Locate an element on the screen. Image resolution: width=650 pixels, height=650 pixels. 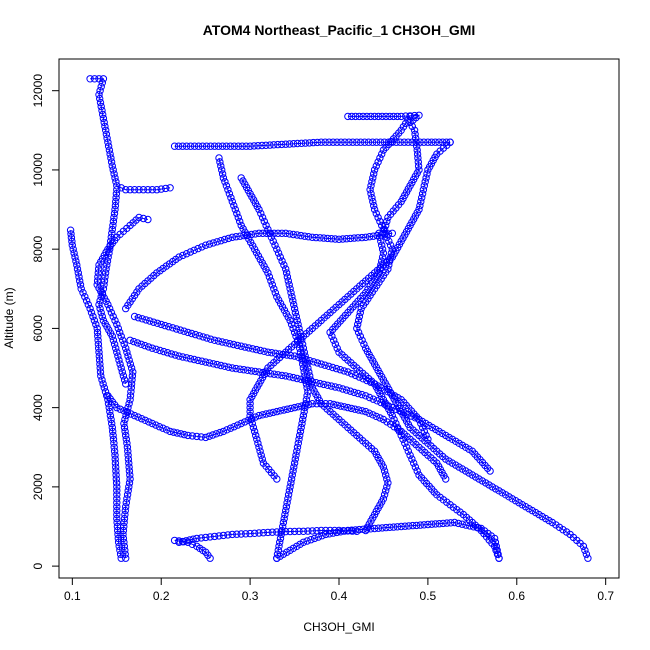
x-axis-label: CH3OH_GMI is located at coordinates (338, 627).